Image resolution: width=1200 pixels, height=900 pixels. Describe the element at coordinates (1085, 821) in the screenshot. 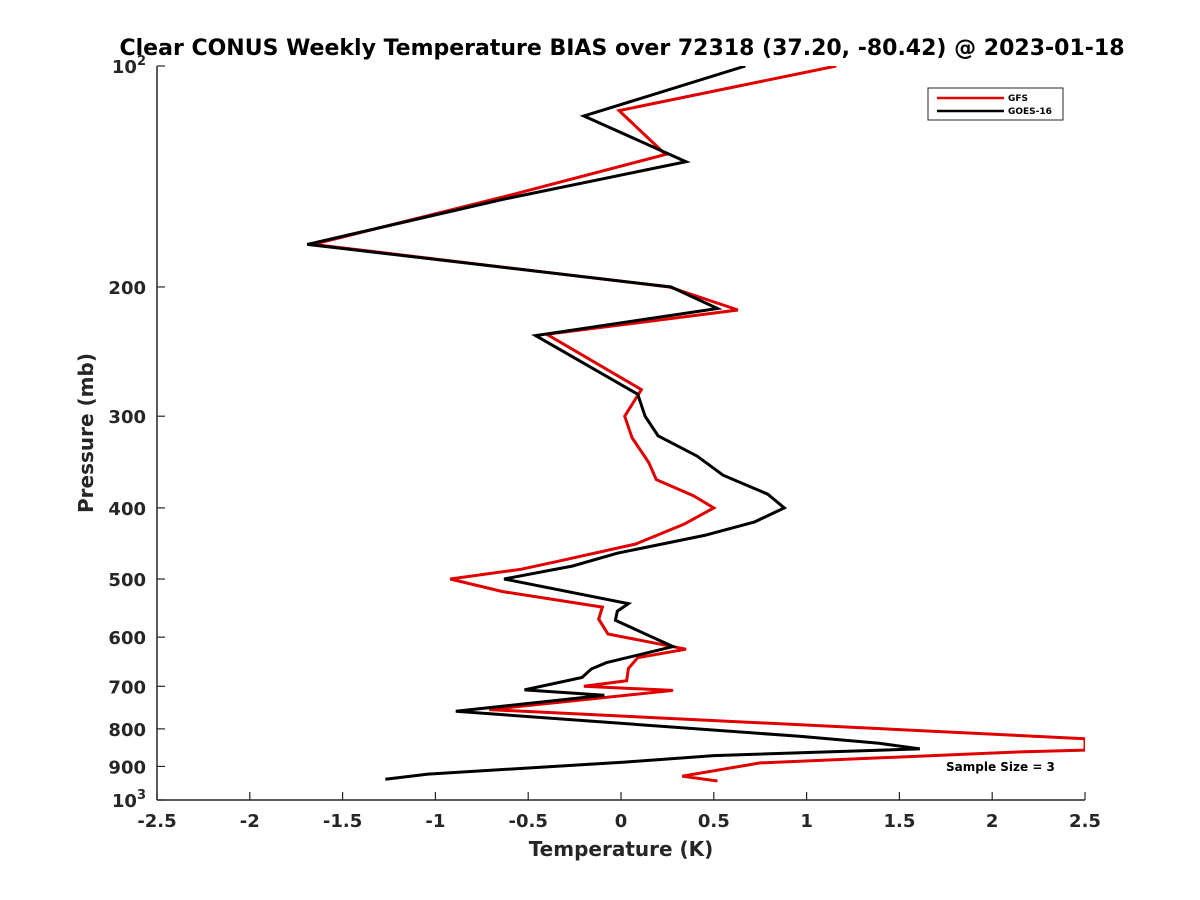

I see `x-tick-label: 2.5` at that location.